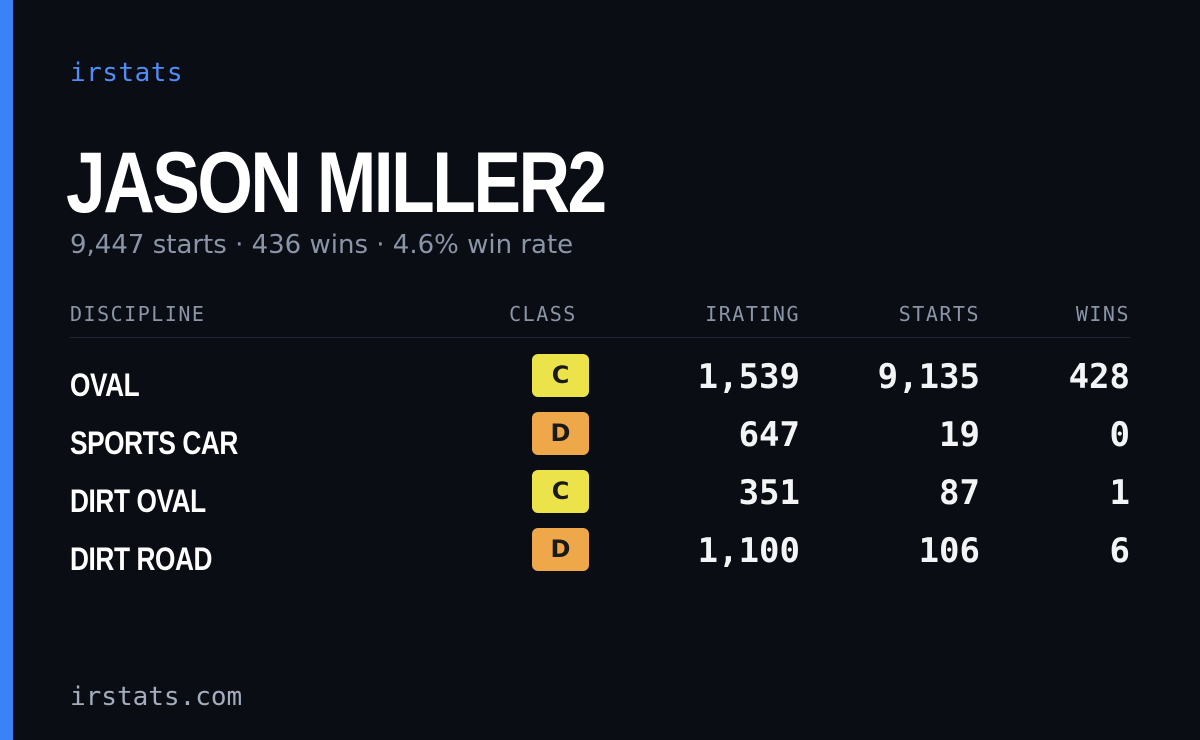 This screenshot has height=740, width=1200. I want to click on discipline-name: DIRT ROAD, so click(141, 559).